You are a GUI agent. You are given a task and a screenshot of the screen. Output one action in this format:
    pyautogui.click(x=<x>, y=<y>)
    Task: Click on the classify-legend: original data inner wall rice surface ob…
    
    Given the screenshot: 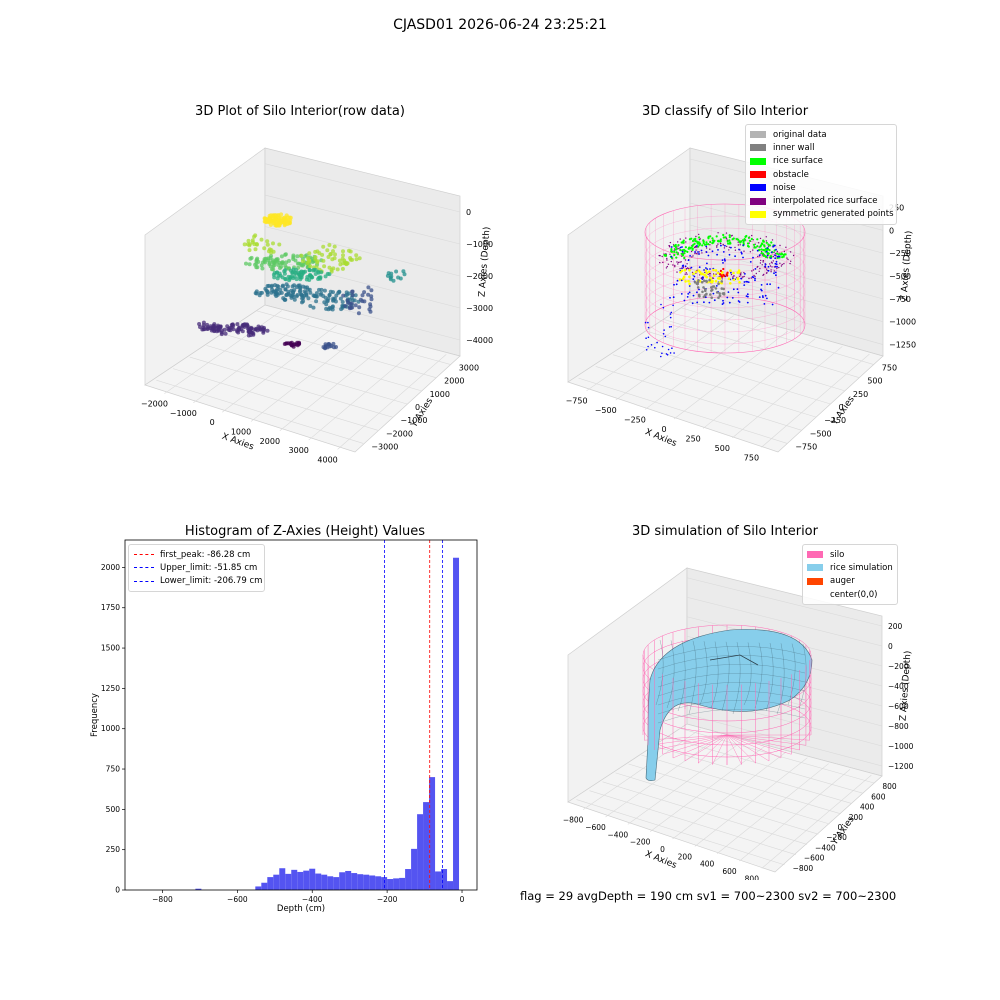 What is the action you would take?
    pyautogui.click(x=821, y=175)
    